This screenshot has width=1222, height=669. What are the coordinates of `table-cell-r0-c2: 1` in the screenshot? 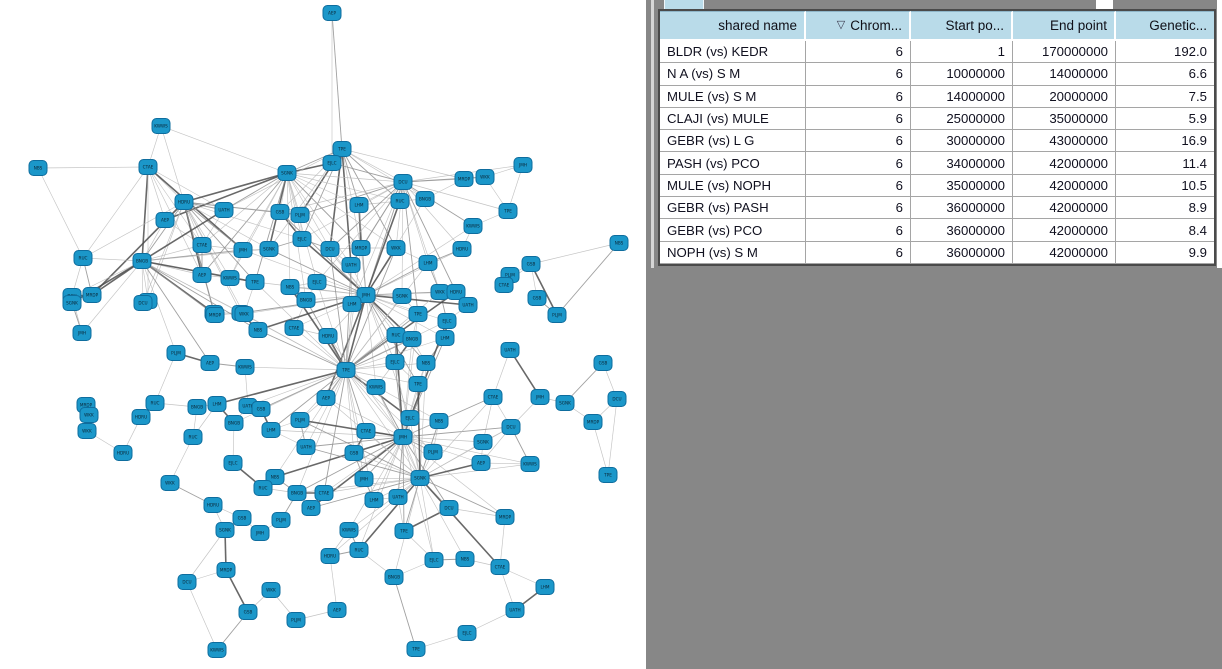 It's located at (962, 52).